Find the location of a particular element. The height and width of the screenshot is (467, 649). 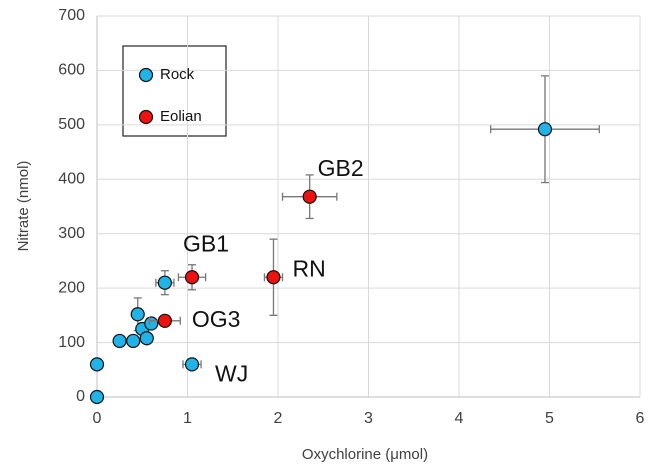

x-tick-label: 2 is located at coordinates (278, 418).